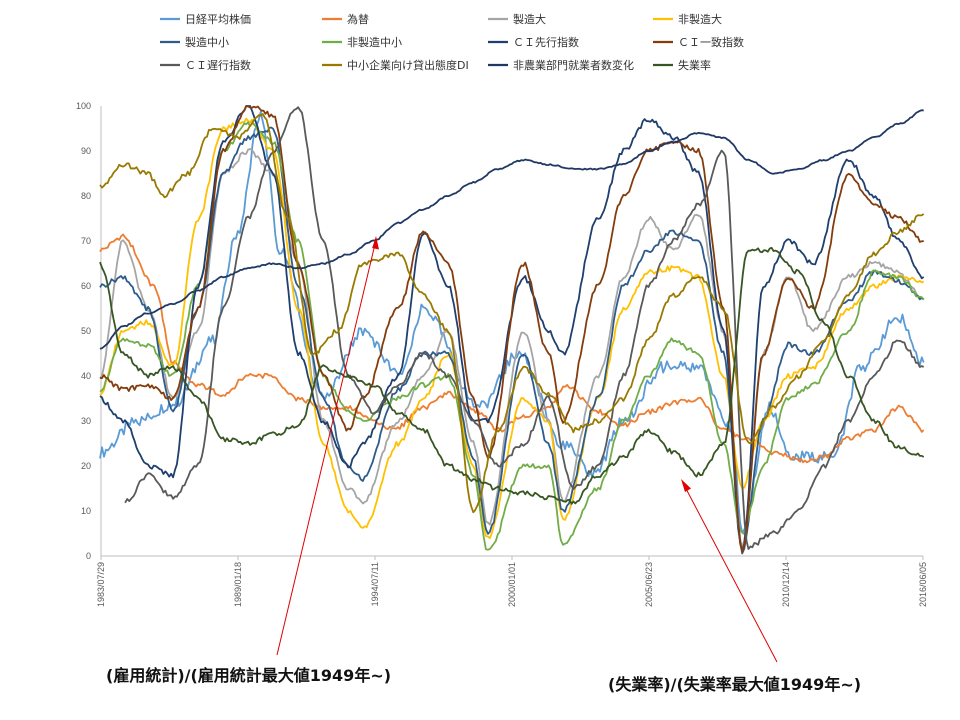 The image size is (960, 720). I want to click on y-tick-label: 30, so click(86, 421).